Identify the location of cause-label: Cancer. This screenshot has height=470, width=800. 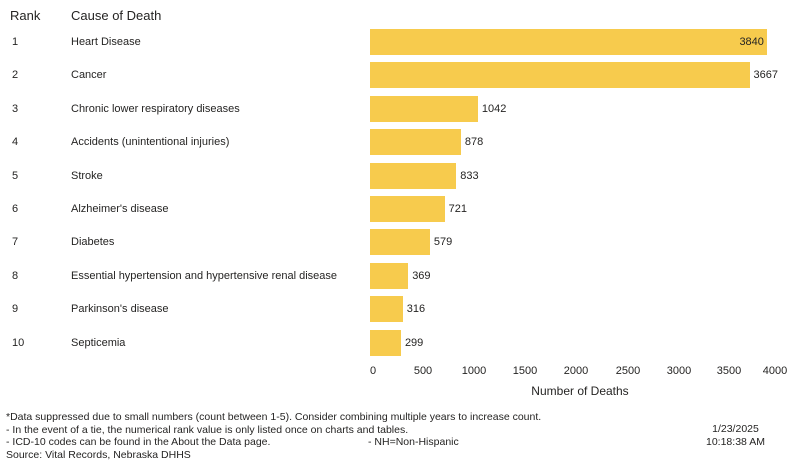
(89, 75).